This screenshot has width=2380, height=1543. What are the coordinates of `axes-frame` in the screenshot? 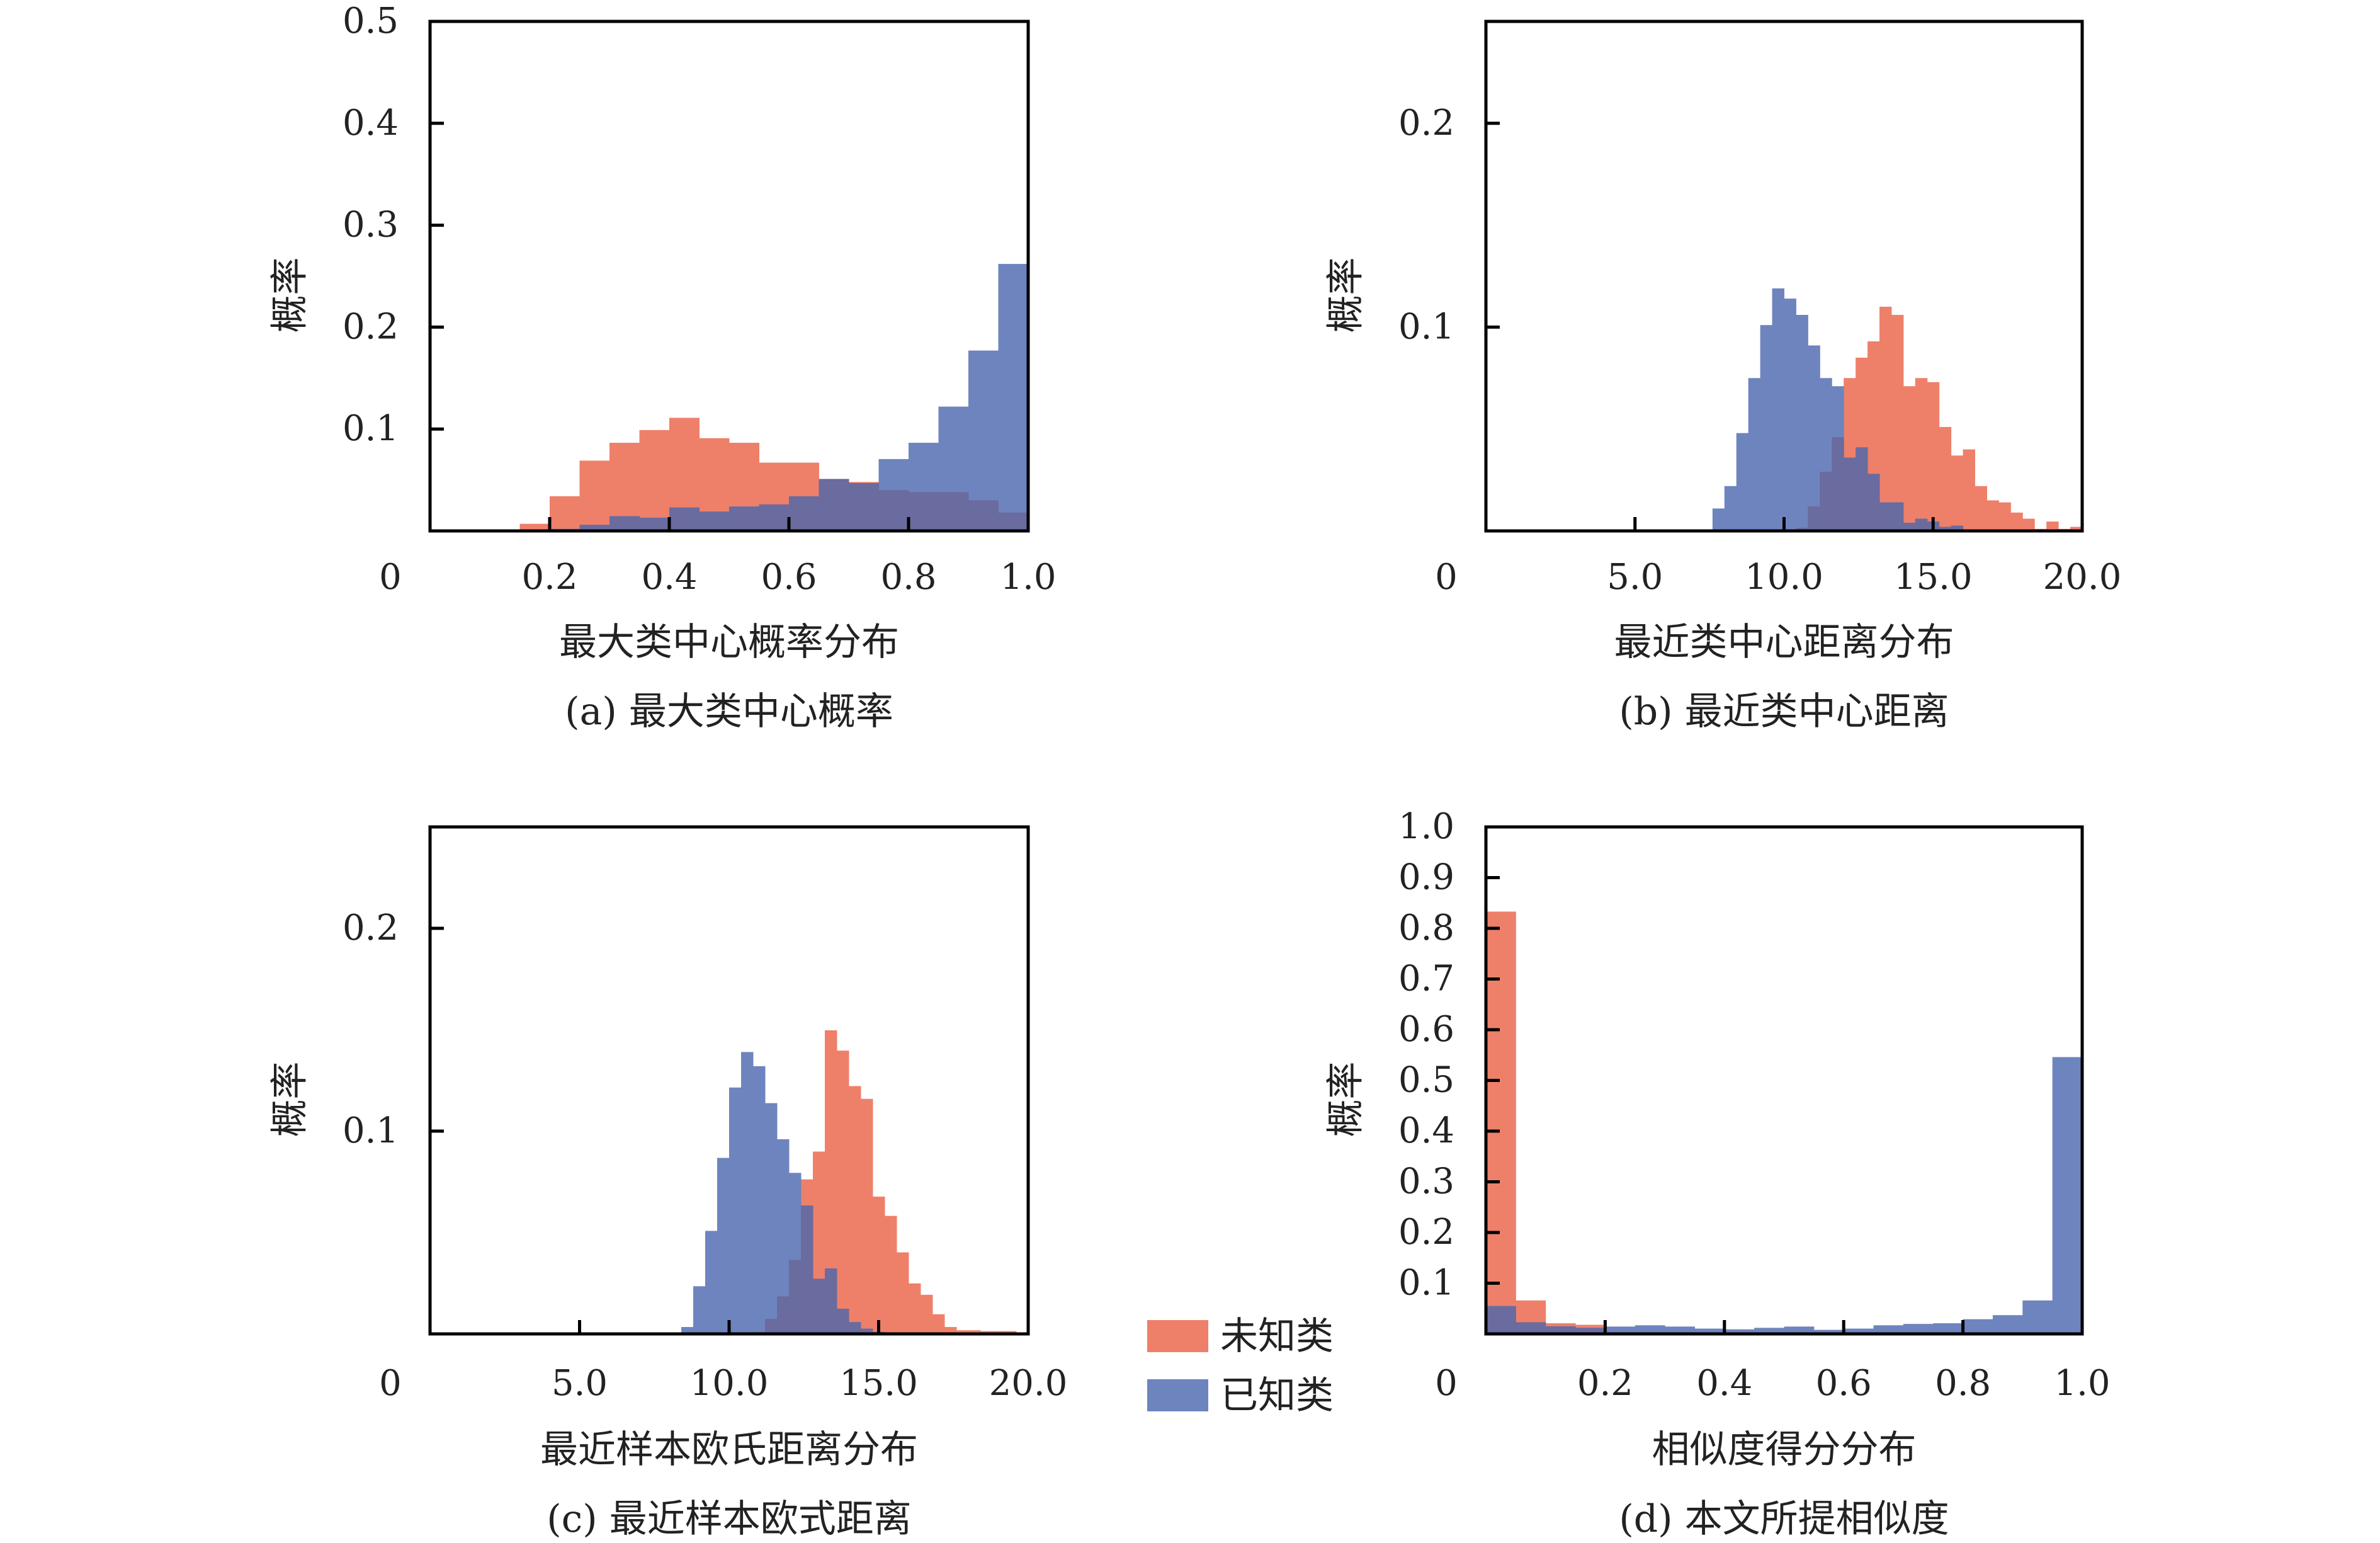 It's located at (1784, 1080).